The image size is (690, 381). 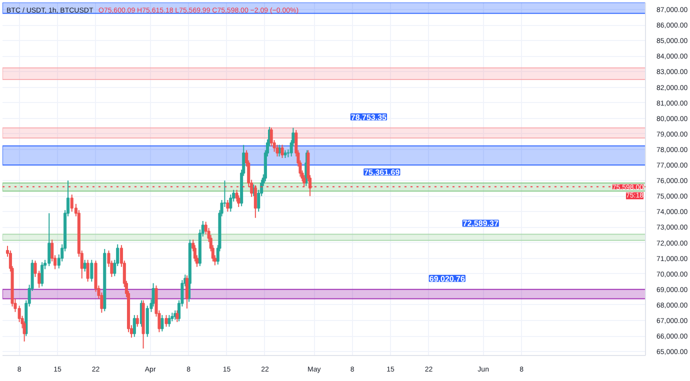 I want to click on annotation: 69,020.76, so click(x=447, y=279).